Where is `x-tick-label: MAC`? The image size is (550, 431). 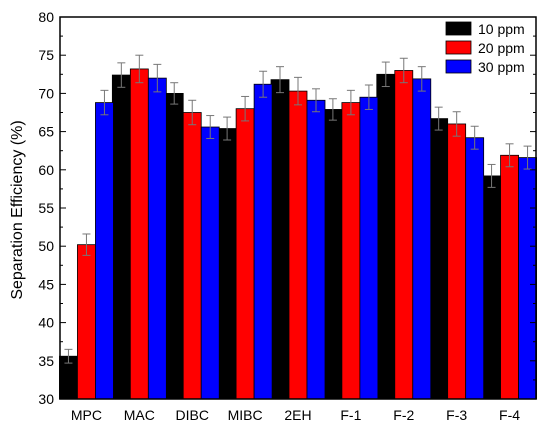 x-tick-label: MAC is located at coordinates (139, 415).